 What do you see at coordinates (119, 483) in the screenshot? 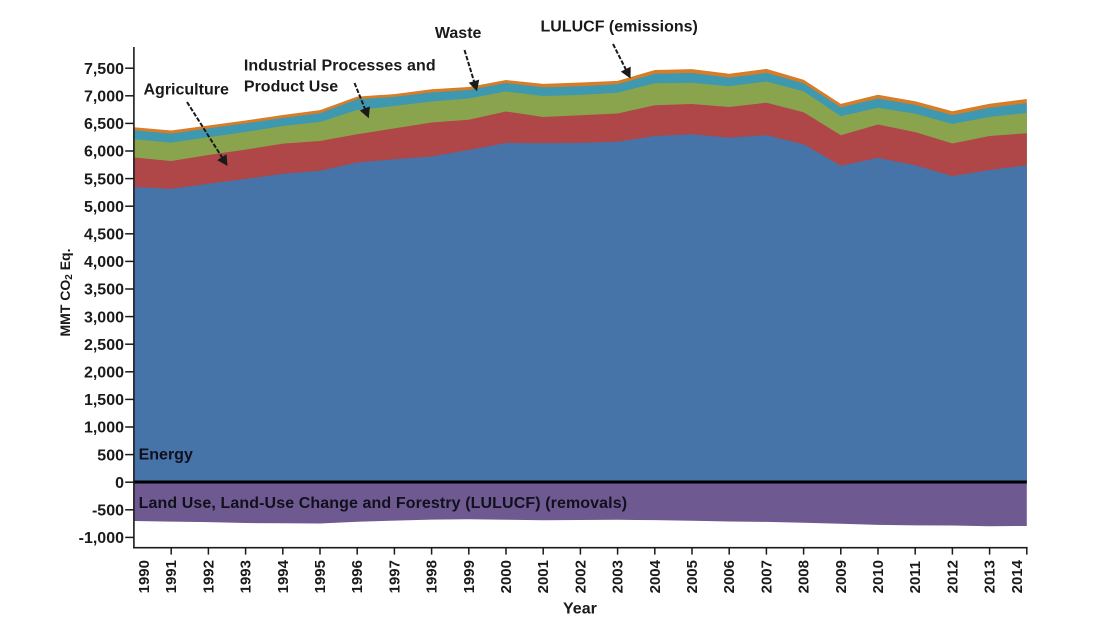
I see `svg-text: 0` at bounding box center [119, 483].